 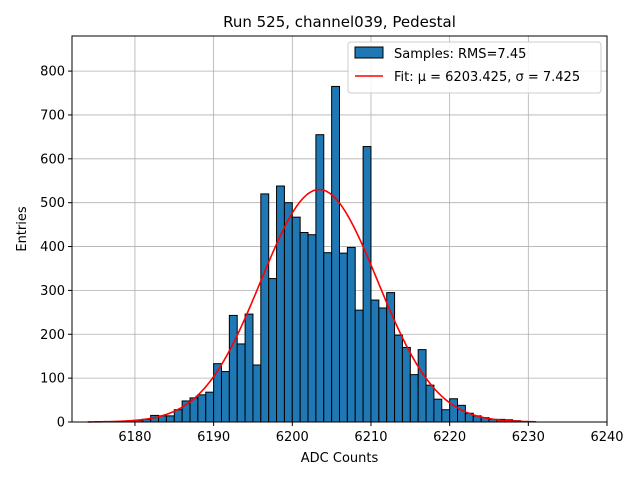 What do you see at coordinates (213, 437) in the screenshot?
I see `x-tick-label: 6190` at bounding box center [213, 437].